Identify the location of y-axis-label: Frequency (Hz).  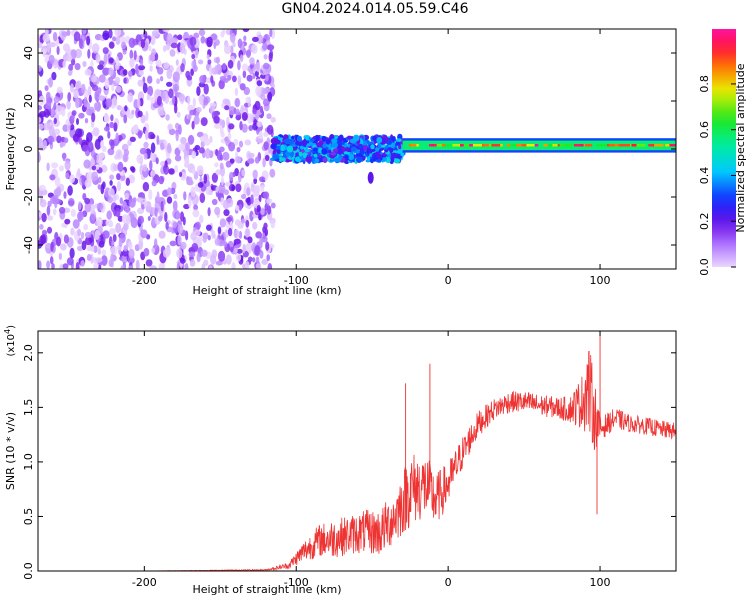
(10, 149).